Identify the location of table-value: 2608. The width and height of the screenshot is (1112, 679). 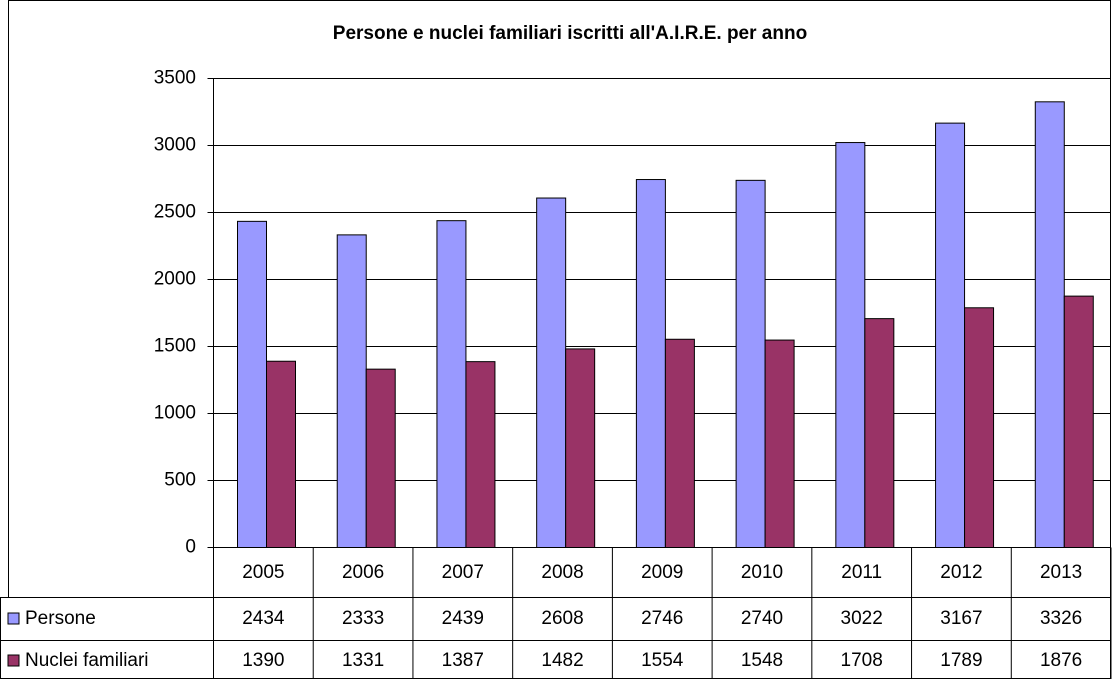
(562, 618).